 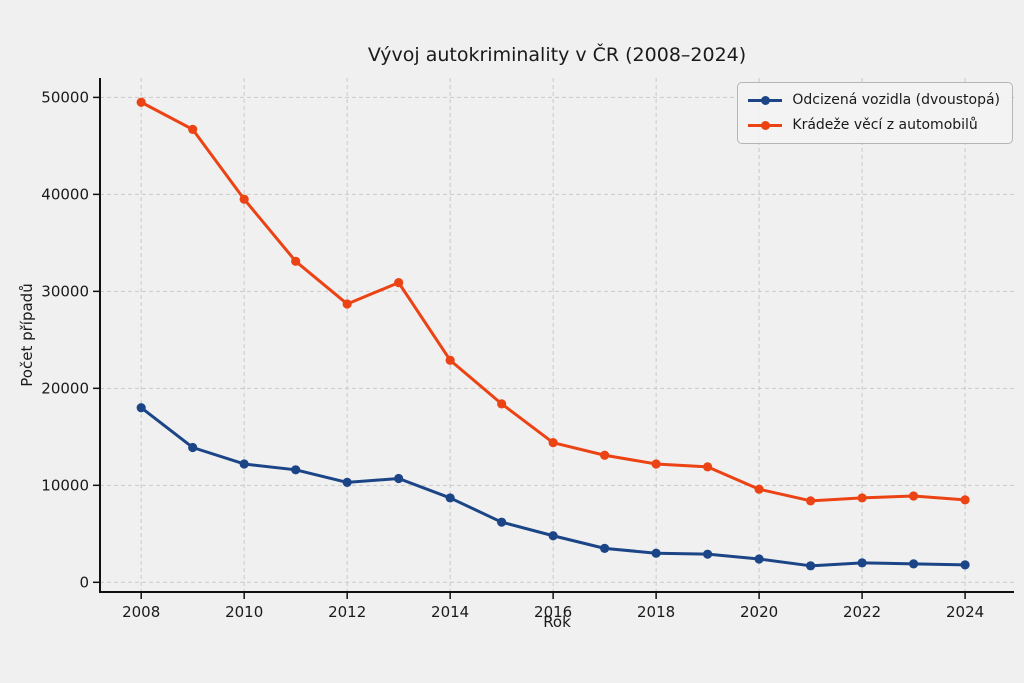 What do you see at coordinates (450, 612) in the screenshot?
I see `x-tick-label: 2014` at bounding box center [450, 612].